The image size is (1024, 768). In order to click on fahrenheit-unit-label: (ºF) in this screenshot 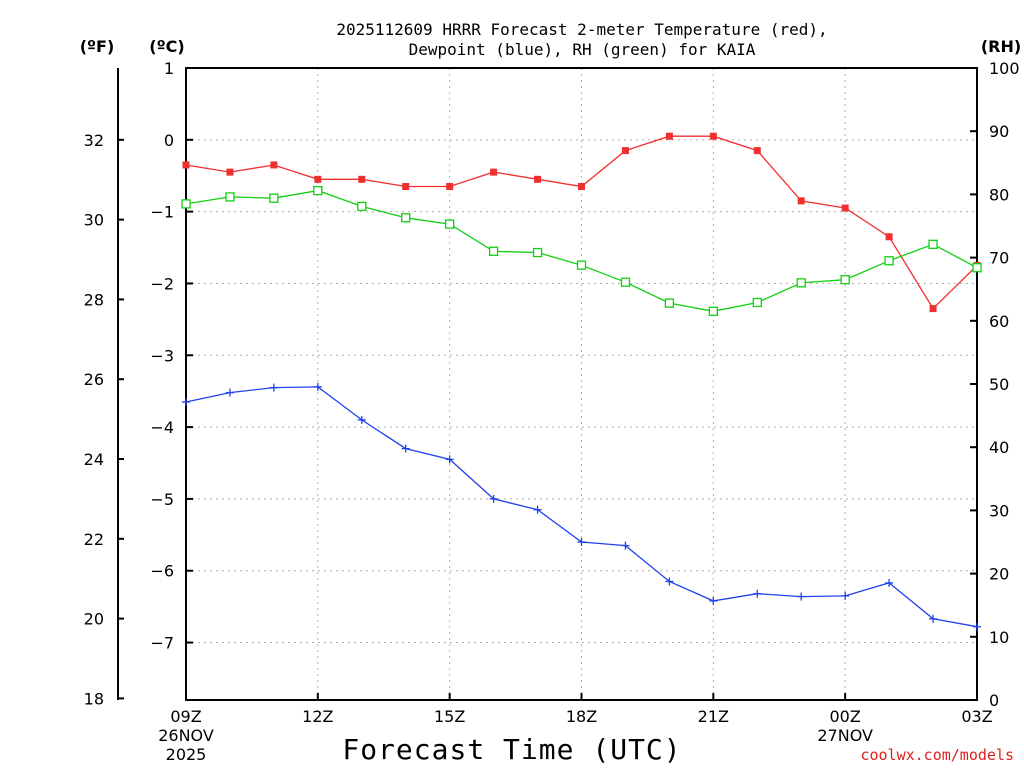, I will do `click(97, 46)`.